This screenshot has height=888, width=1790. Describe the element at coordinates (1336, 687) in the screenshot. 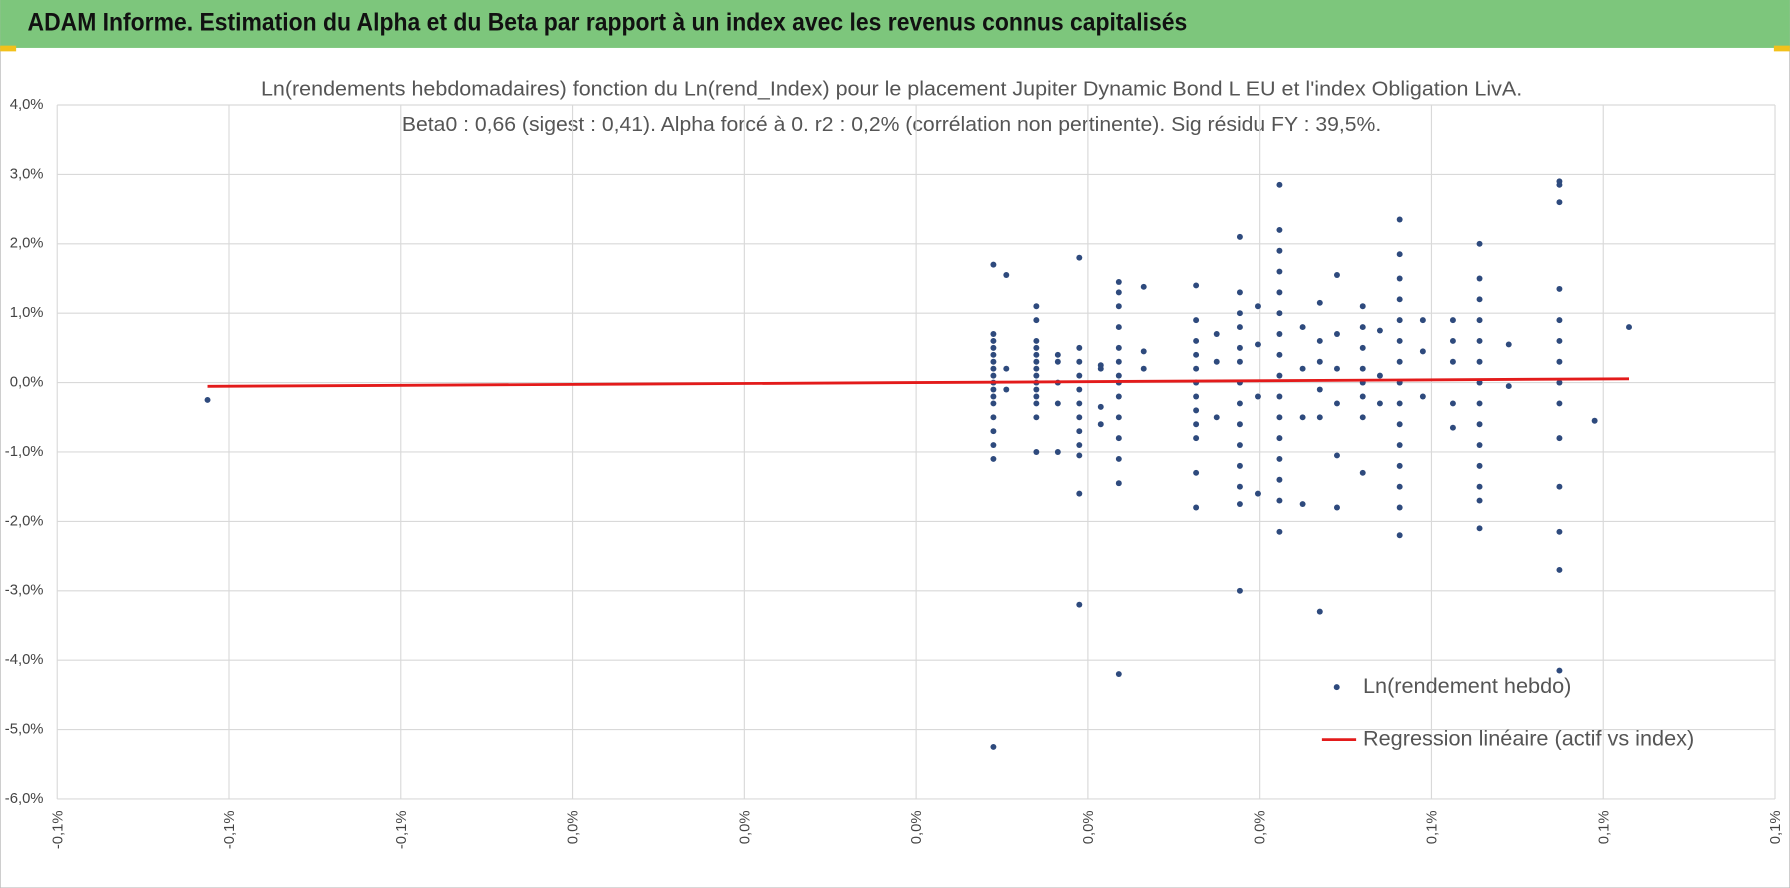

I see `legend-swatch` at that location.